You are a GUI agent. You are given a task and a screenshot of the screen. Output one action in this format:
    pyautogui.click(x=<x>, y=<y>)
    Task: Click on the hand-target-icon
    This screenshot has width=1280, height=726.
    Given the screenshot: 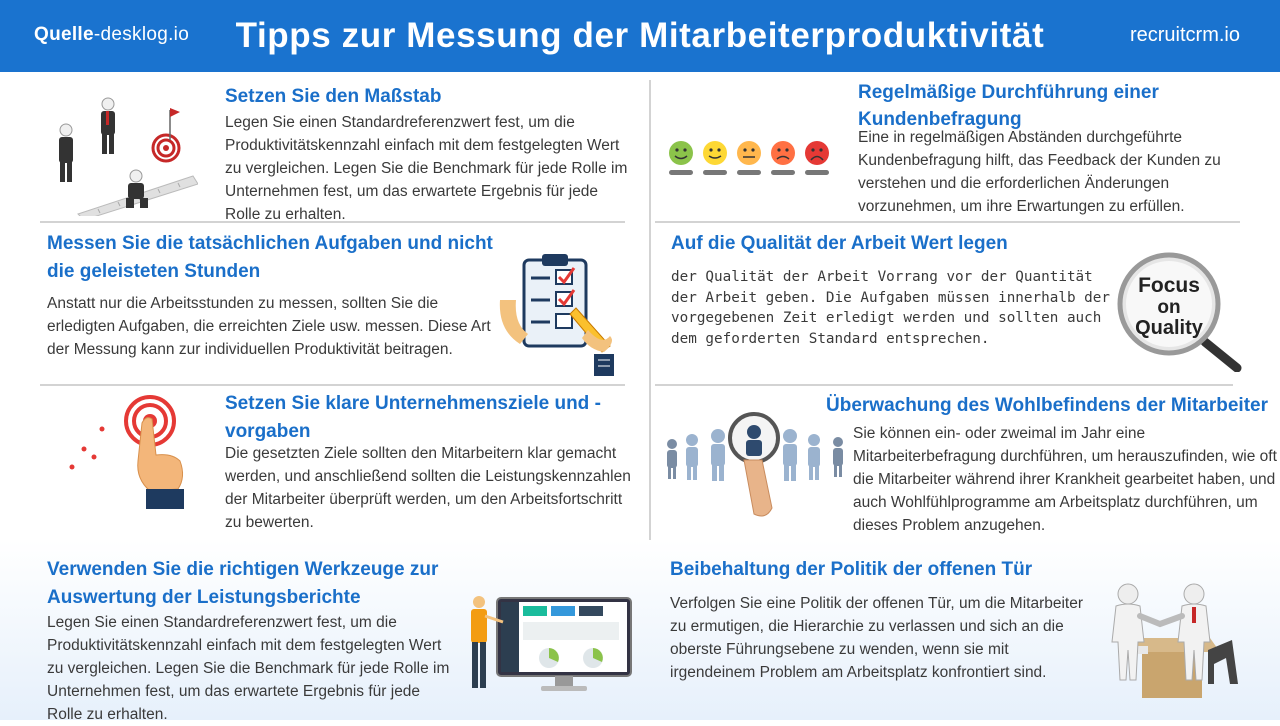 What is the action you would take?
    pyautogui.click(x=127, y=454)
    